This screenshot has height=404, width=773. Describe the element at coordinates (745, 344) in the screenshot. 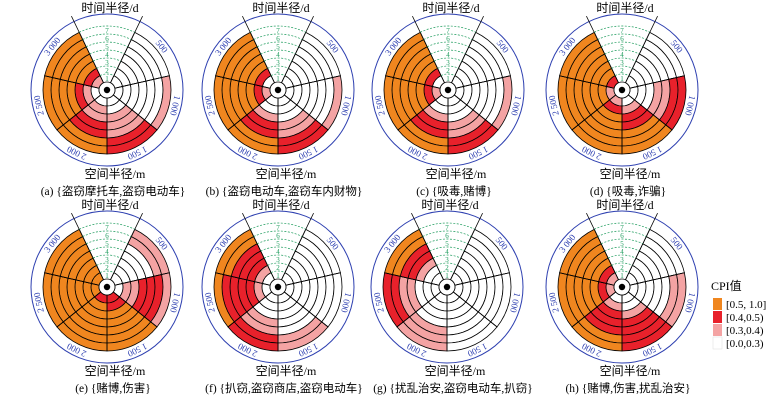

I see `legend-label: [0.0,0.3)` at that location.